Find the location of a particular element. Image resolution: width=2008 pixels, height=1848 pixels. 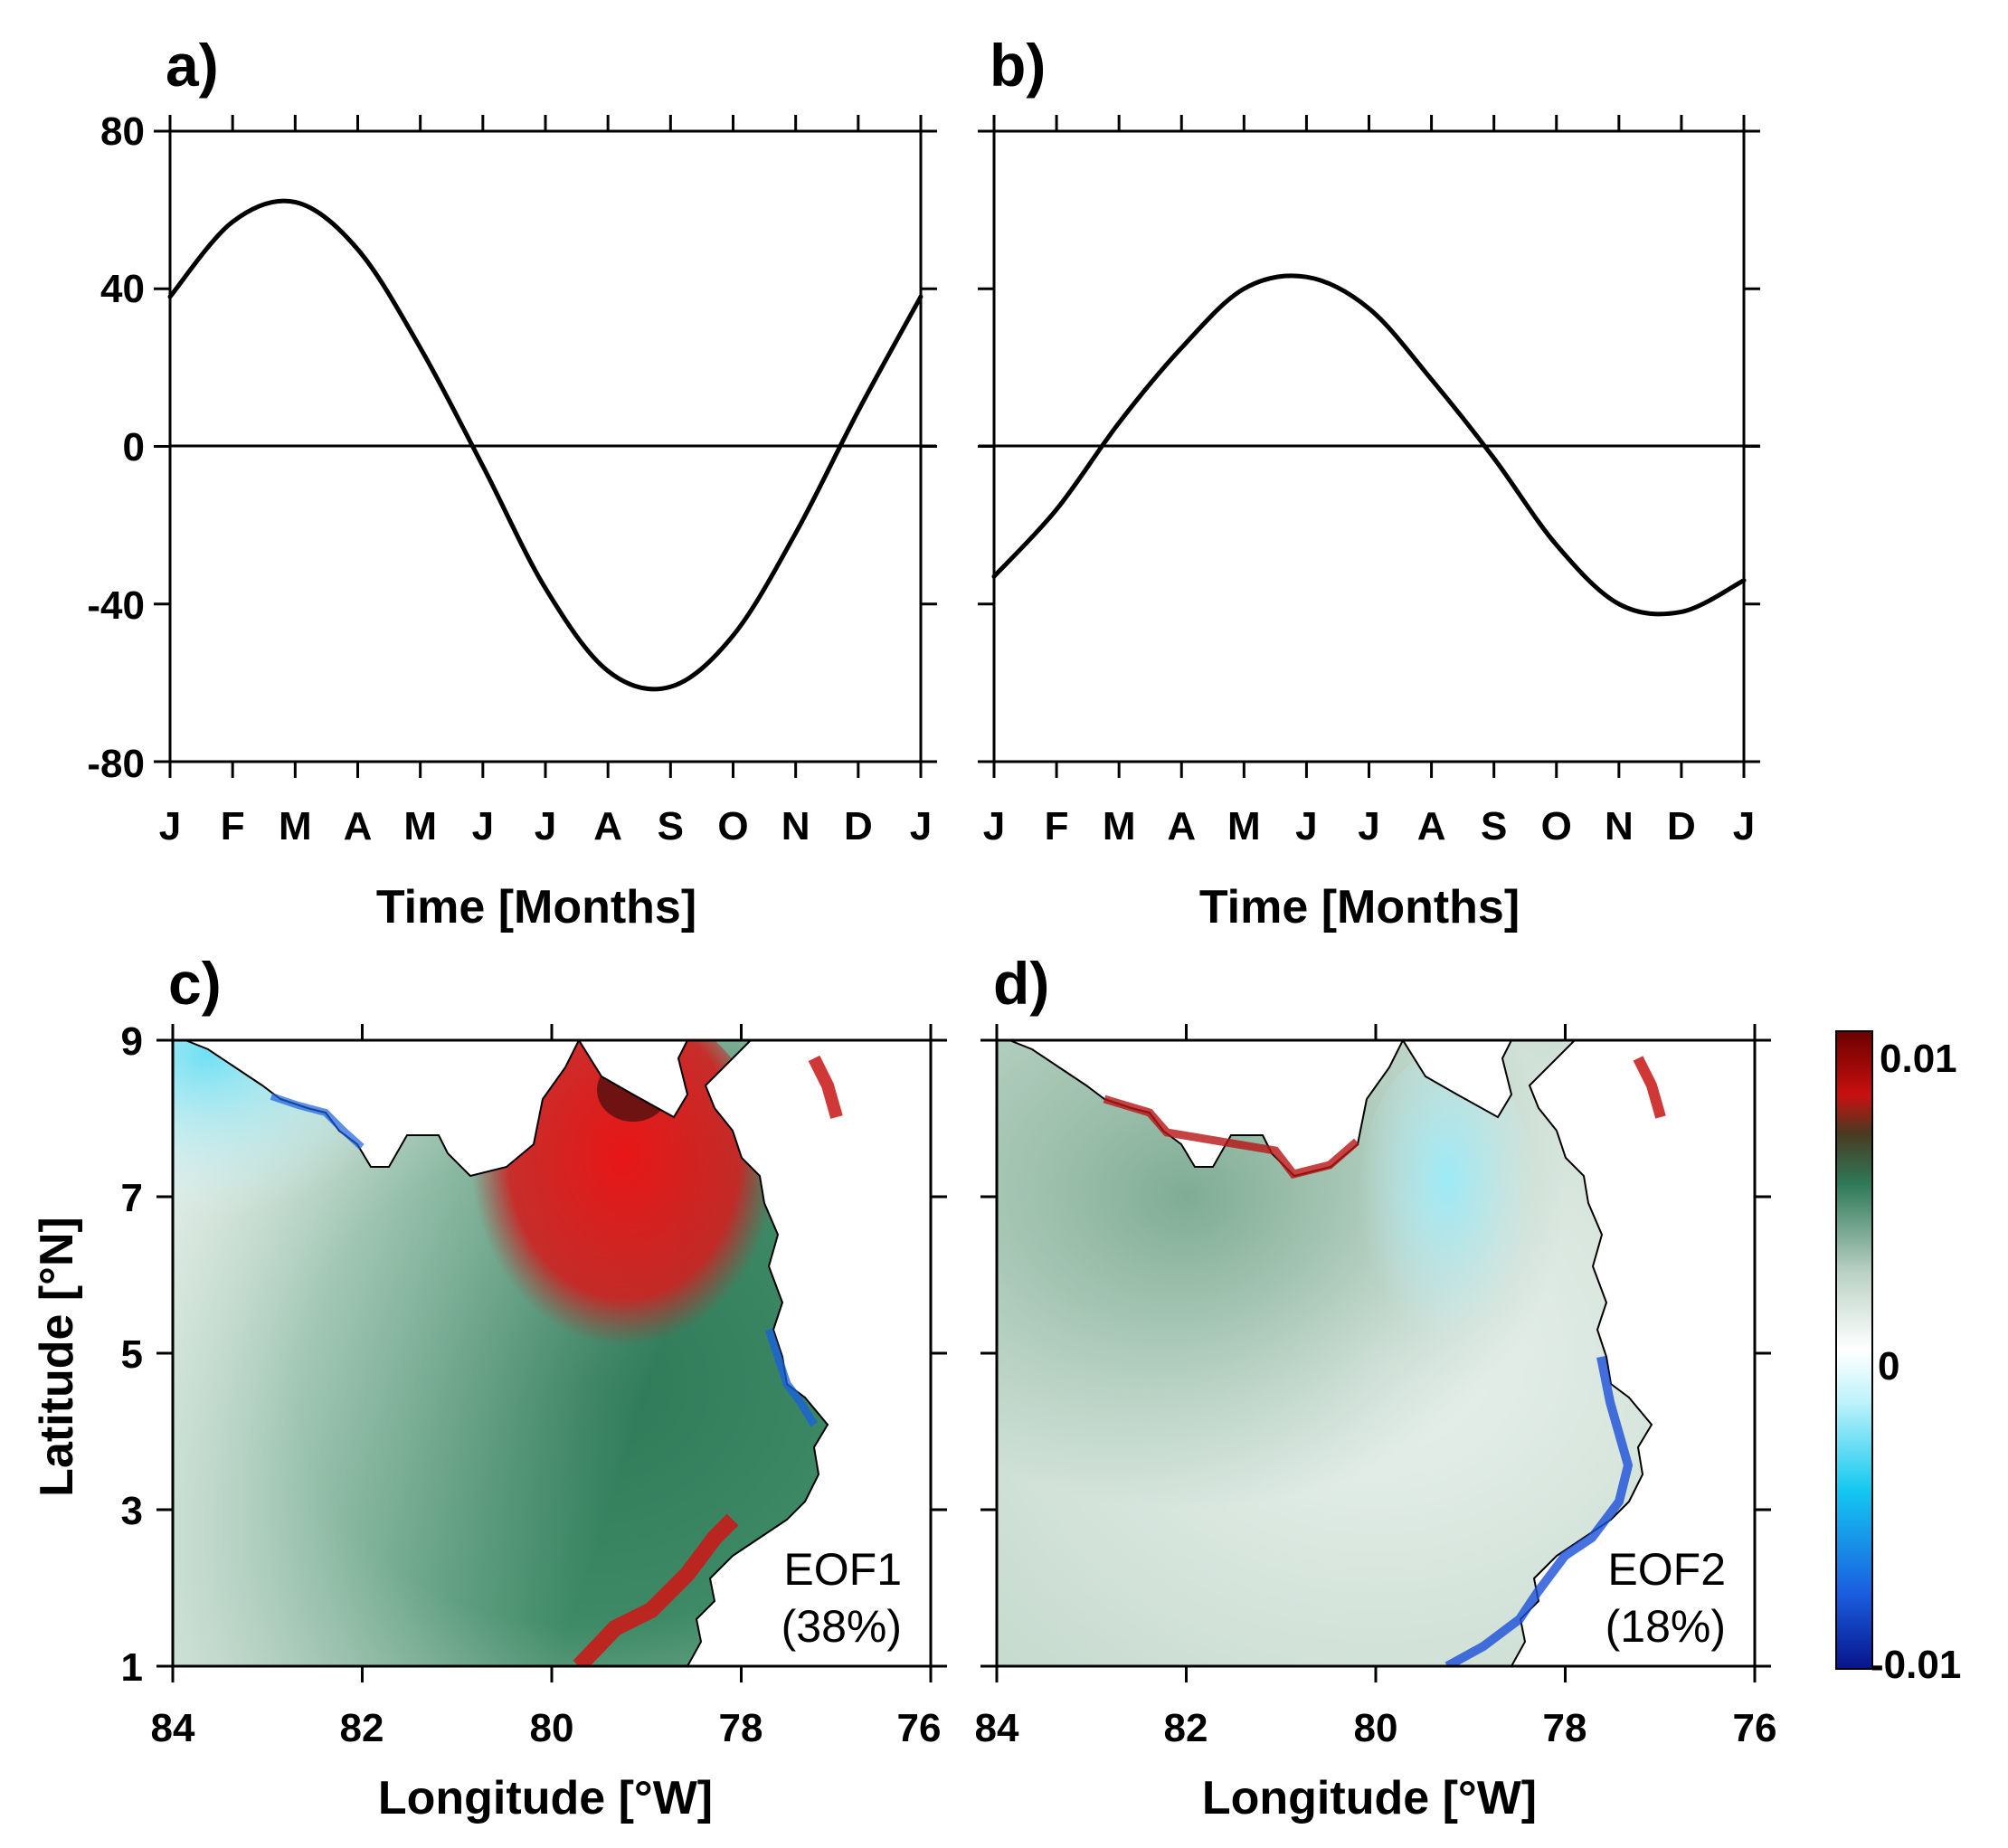

panel-c-ne-red is located at coordinates (825, 1087).